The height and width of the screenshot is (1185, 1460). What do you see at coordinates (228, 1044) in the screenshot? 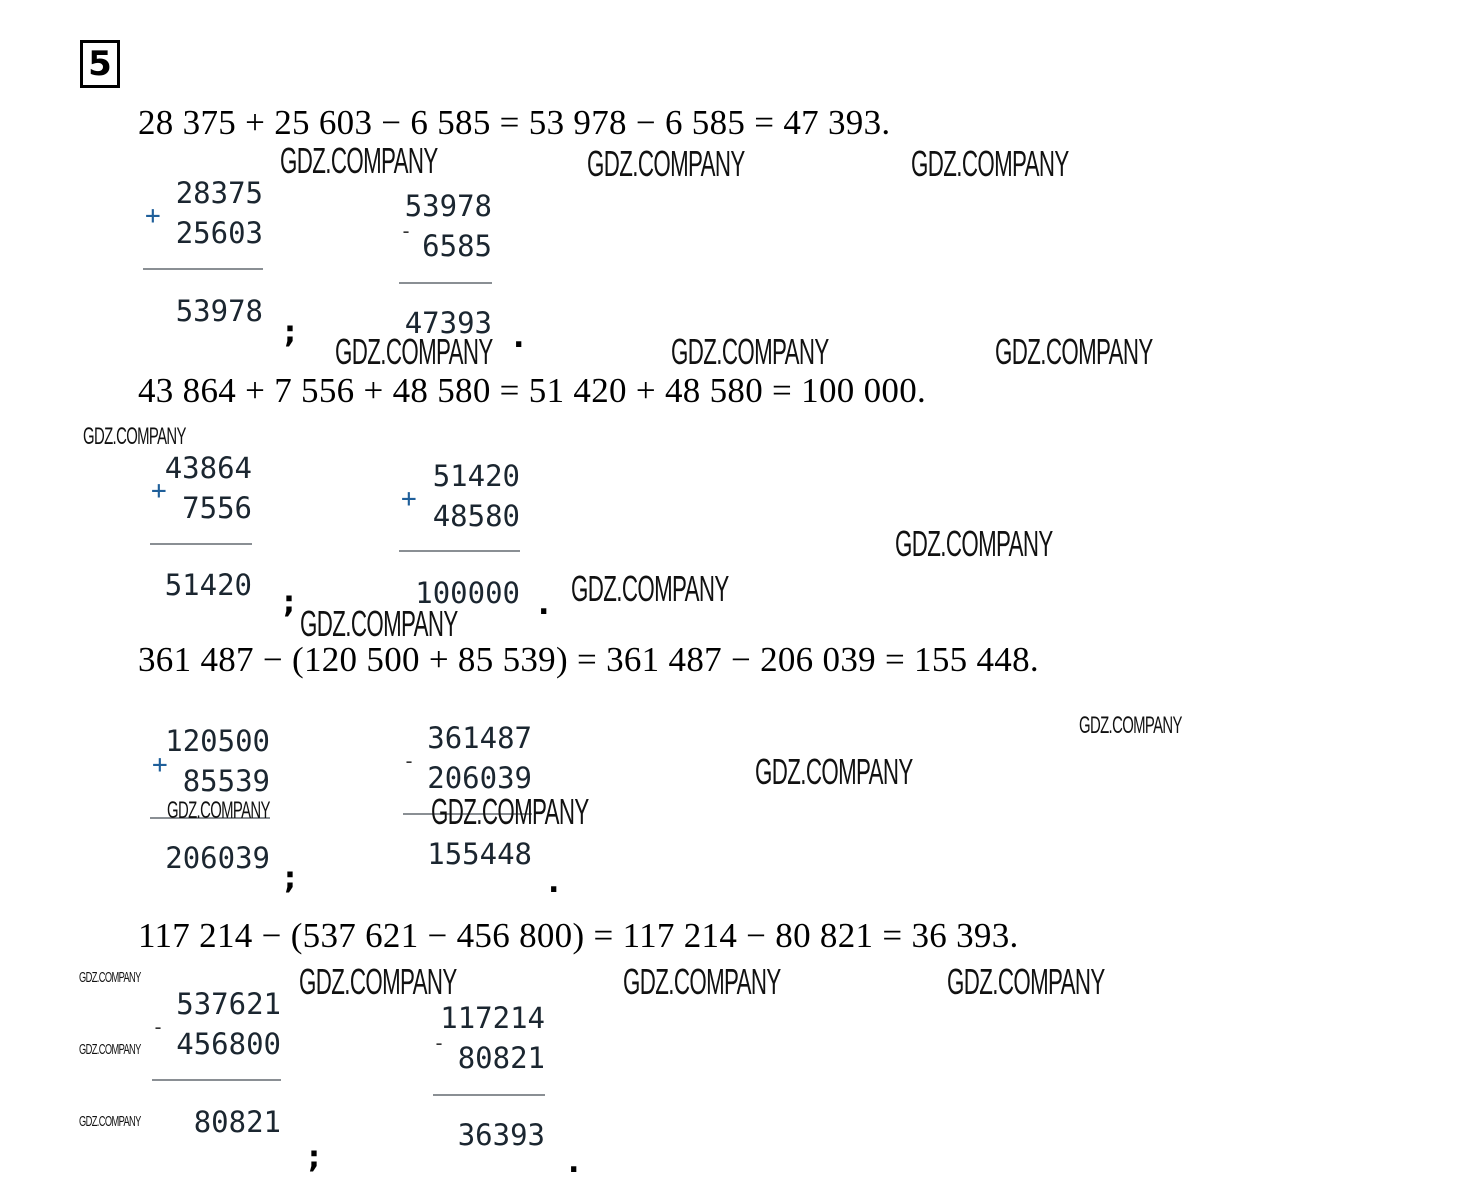
I see `column-bottom-number: 456800` at bounding box center [228, 1044].